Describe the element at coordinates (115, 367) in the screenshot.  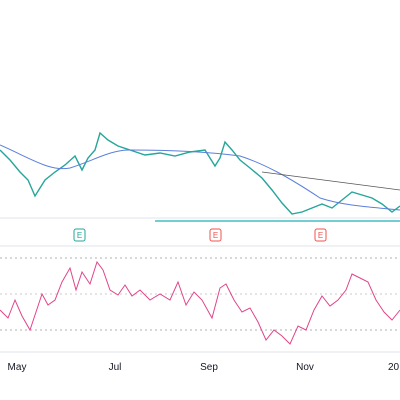
I see `time-axis-label: Jul` at that location.